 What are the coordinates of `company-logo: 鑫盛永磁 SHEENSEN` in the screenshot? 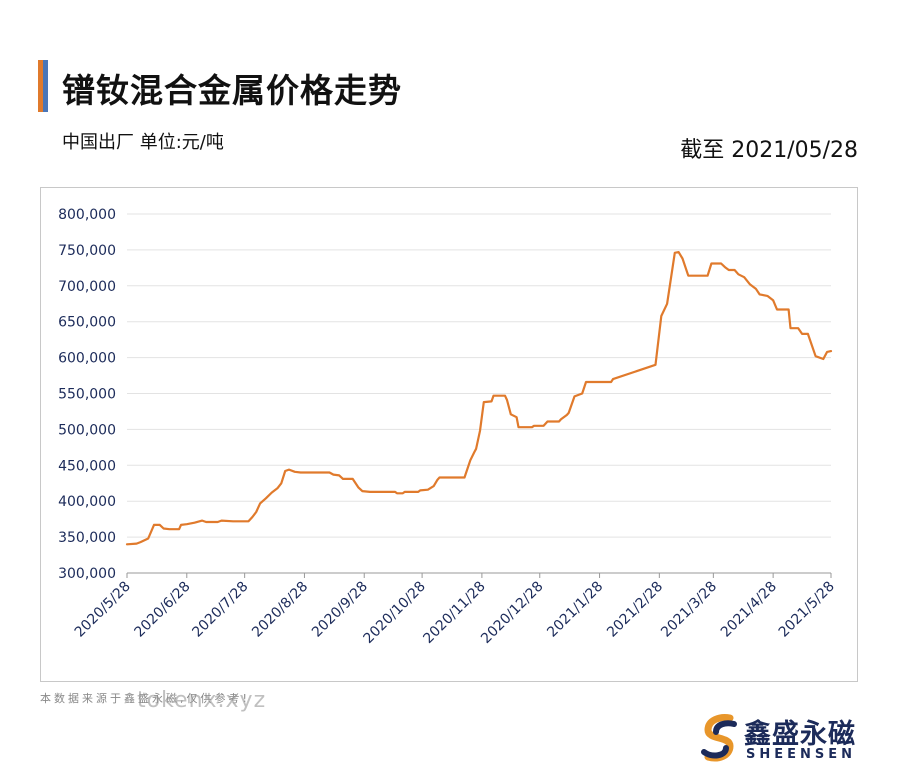 It's located at (785, 738).